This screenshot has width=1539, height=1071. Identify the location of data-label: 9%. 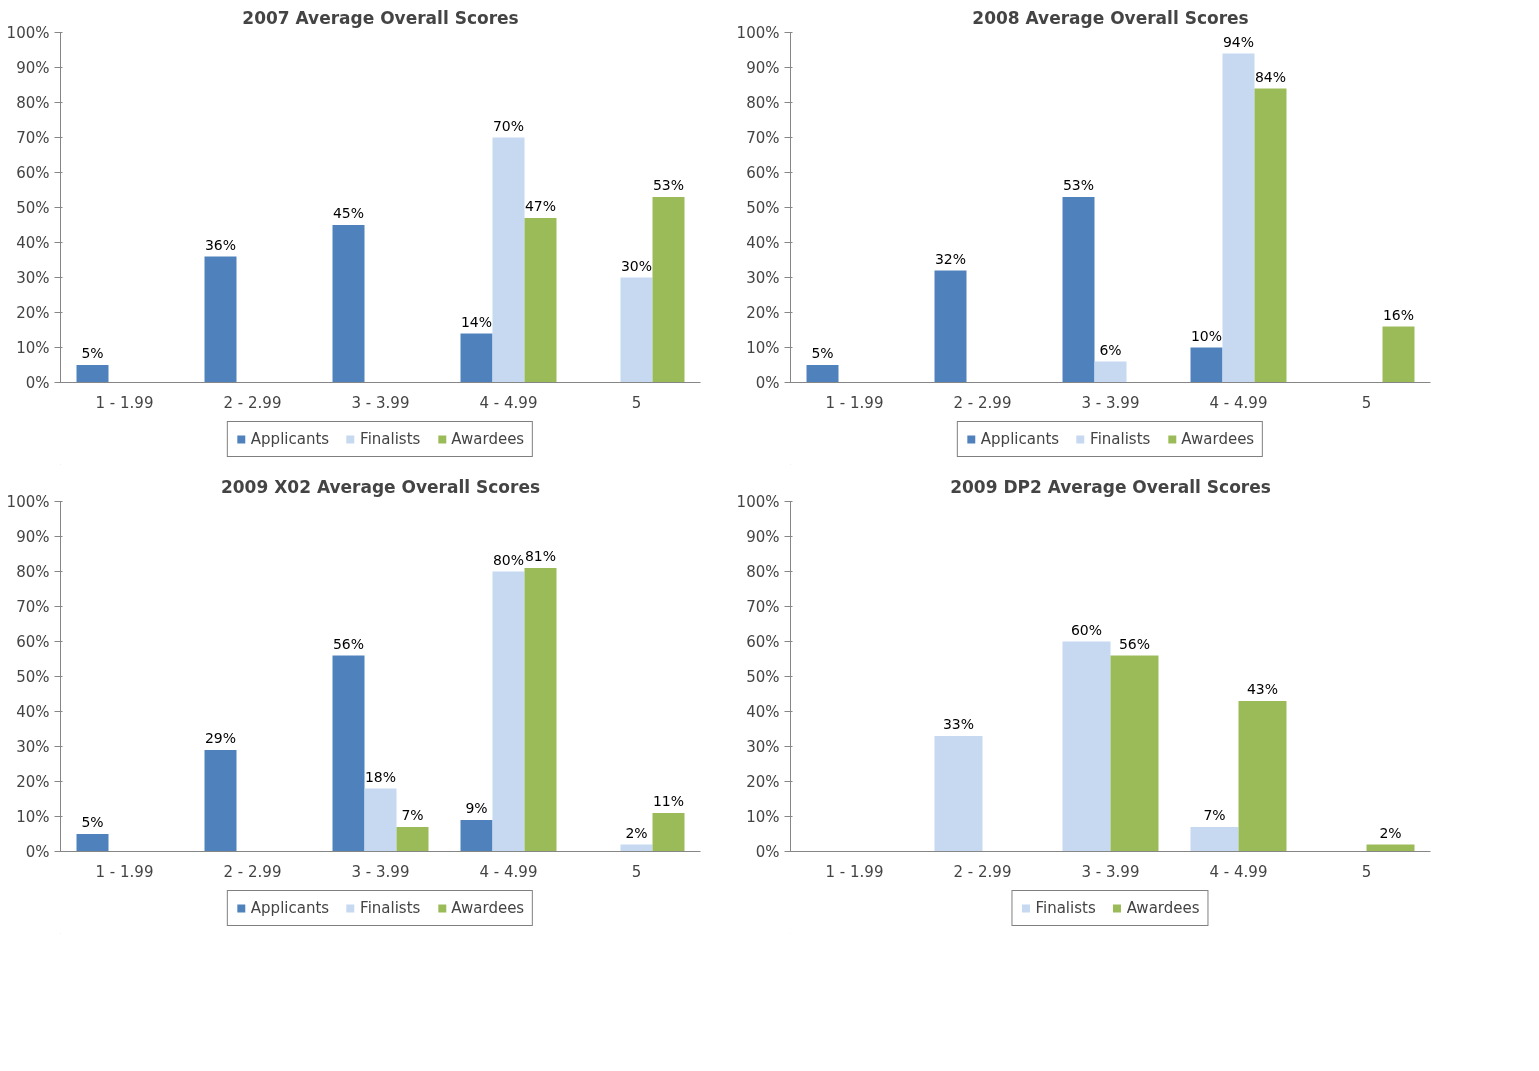
(476, 808).